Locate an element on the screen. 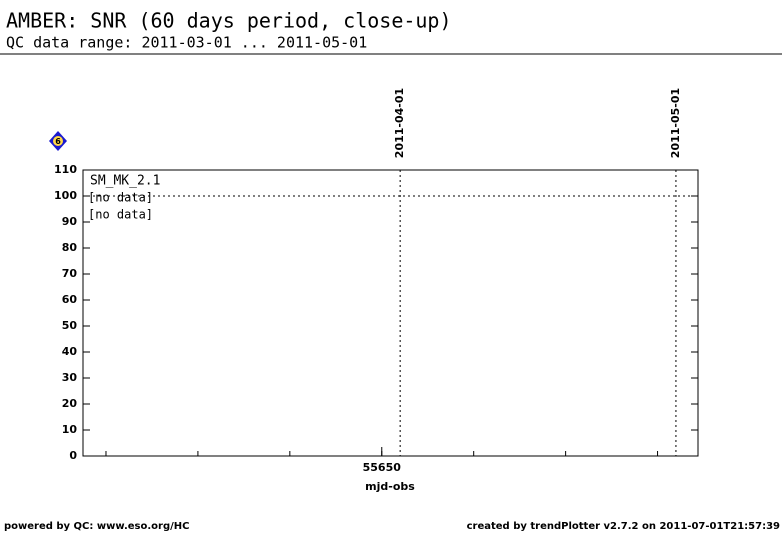 This screenshot has width=782, height=542. badge-circle is located at coordinates (58, 141).